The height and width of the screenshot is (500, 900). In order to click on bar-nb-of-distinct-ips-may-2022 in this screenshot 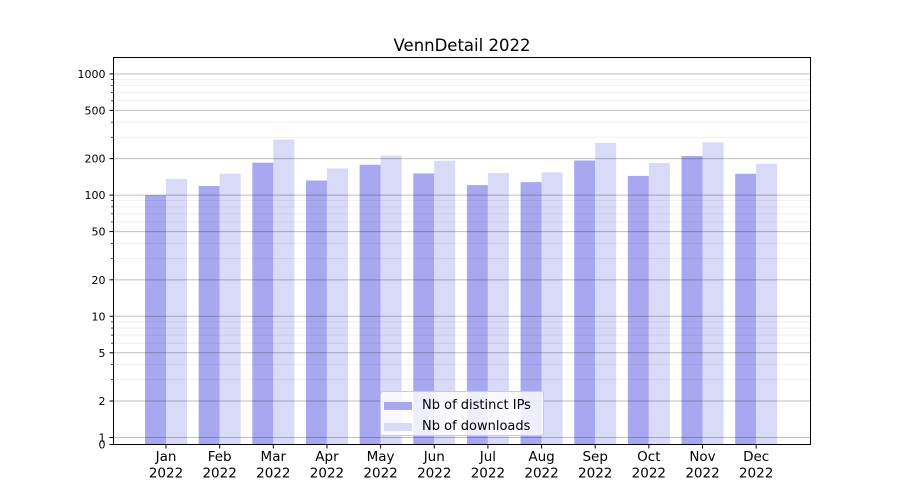, I will do `click(370, 304)`.